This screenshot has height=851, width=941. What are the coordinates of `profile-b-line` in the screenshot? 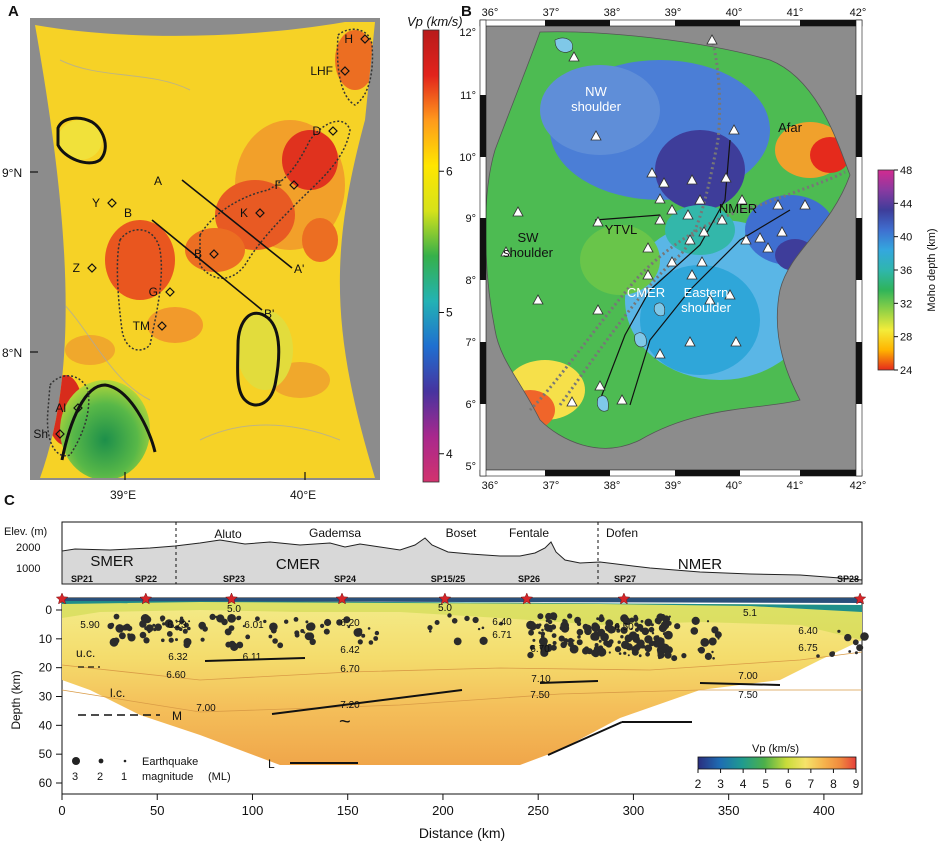 It's located at (207, 265).